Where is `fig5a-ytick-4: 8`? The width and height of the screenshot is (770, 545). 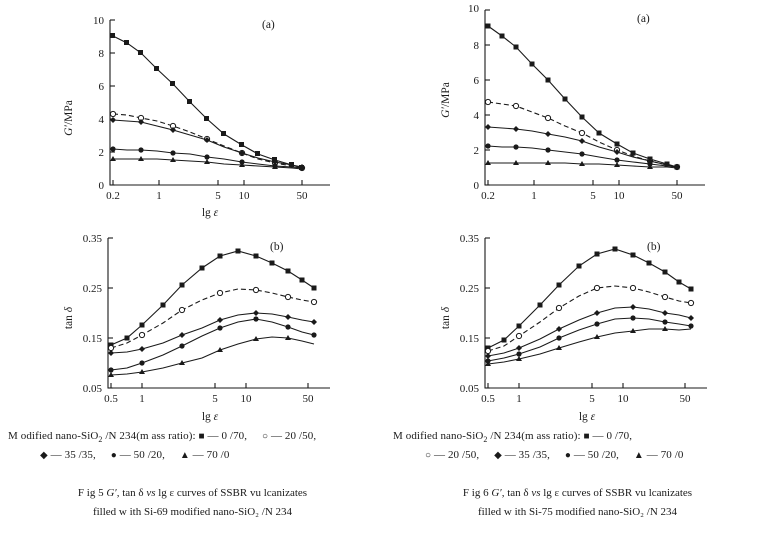
fig5a-ytick-4: 8 is located at coordinates (102, 54).